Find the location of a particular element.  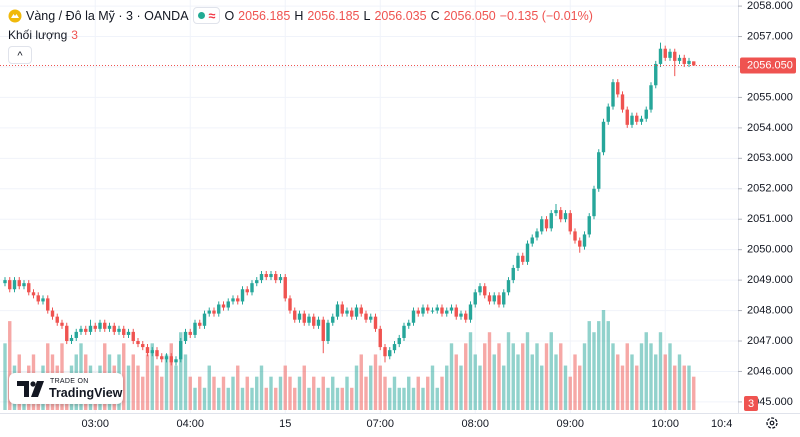

y-tick-label: 2051.000 is located at coordinates (770, 219).